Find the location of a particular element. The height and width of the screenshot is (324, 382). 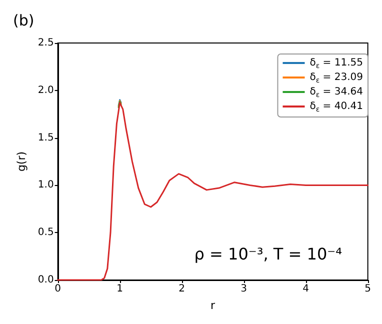

y-tick-label: 2.0 is located at coordinates (46, 90).